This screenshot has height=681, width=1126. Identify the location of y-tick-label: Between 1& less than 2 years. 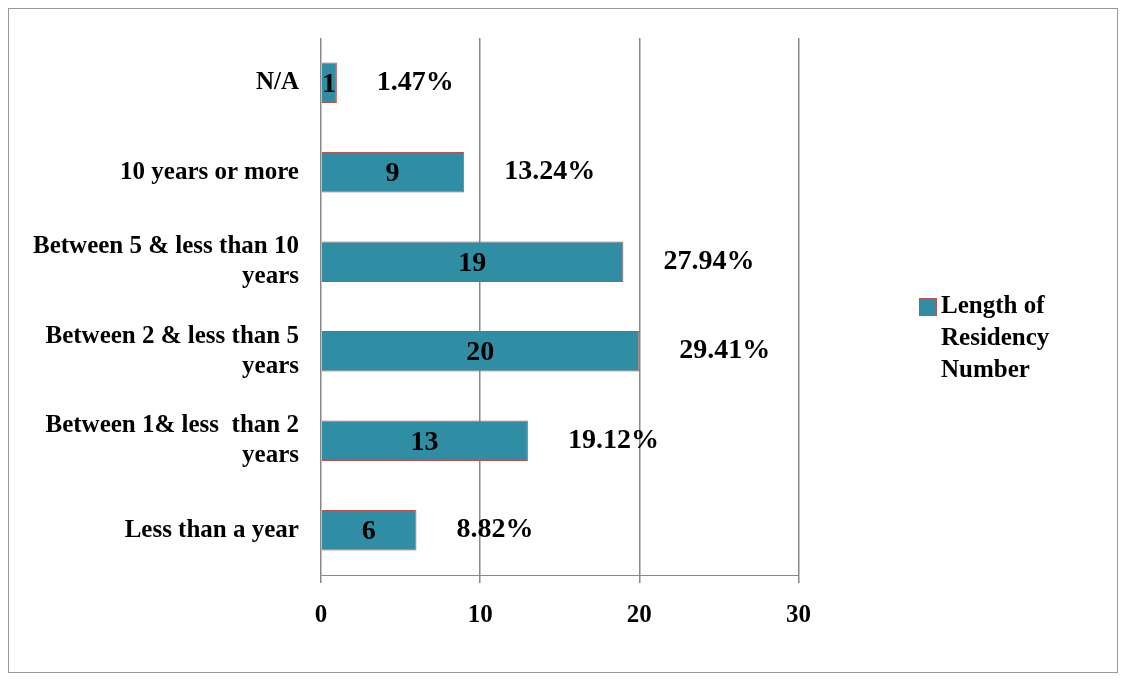
(172, 439).